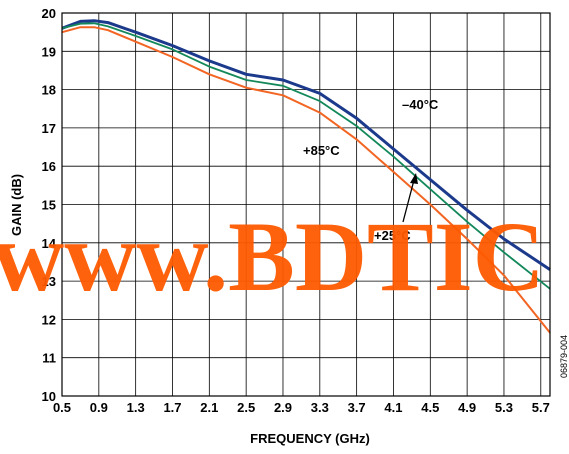 The height and width of the screenshot is (454, 569). I want to click on annotation-plus85c: +85°C, so click(321, 150).